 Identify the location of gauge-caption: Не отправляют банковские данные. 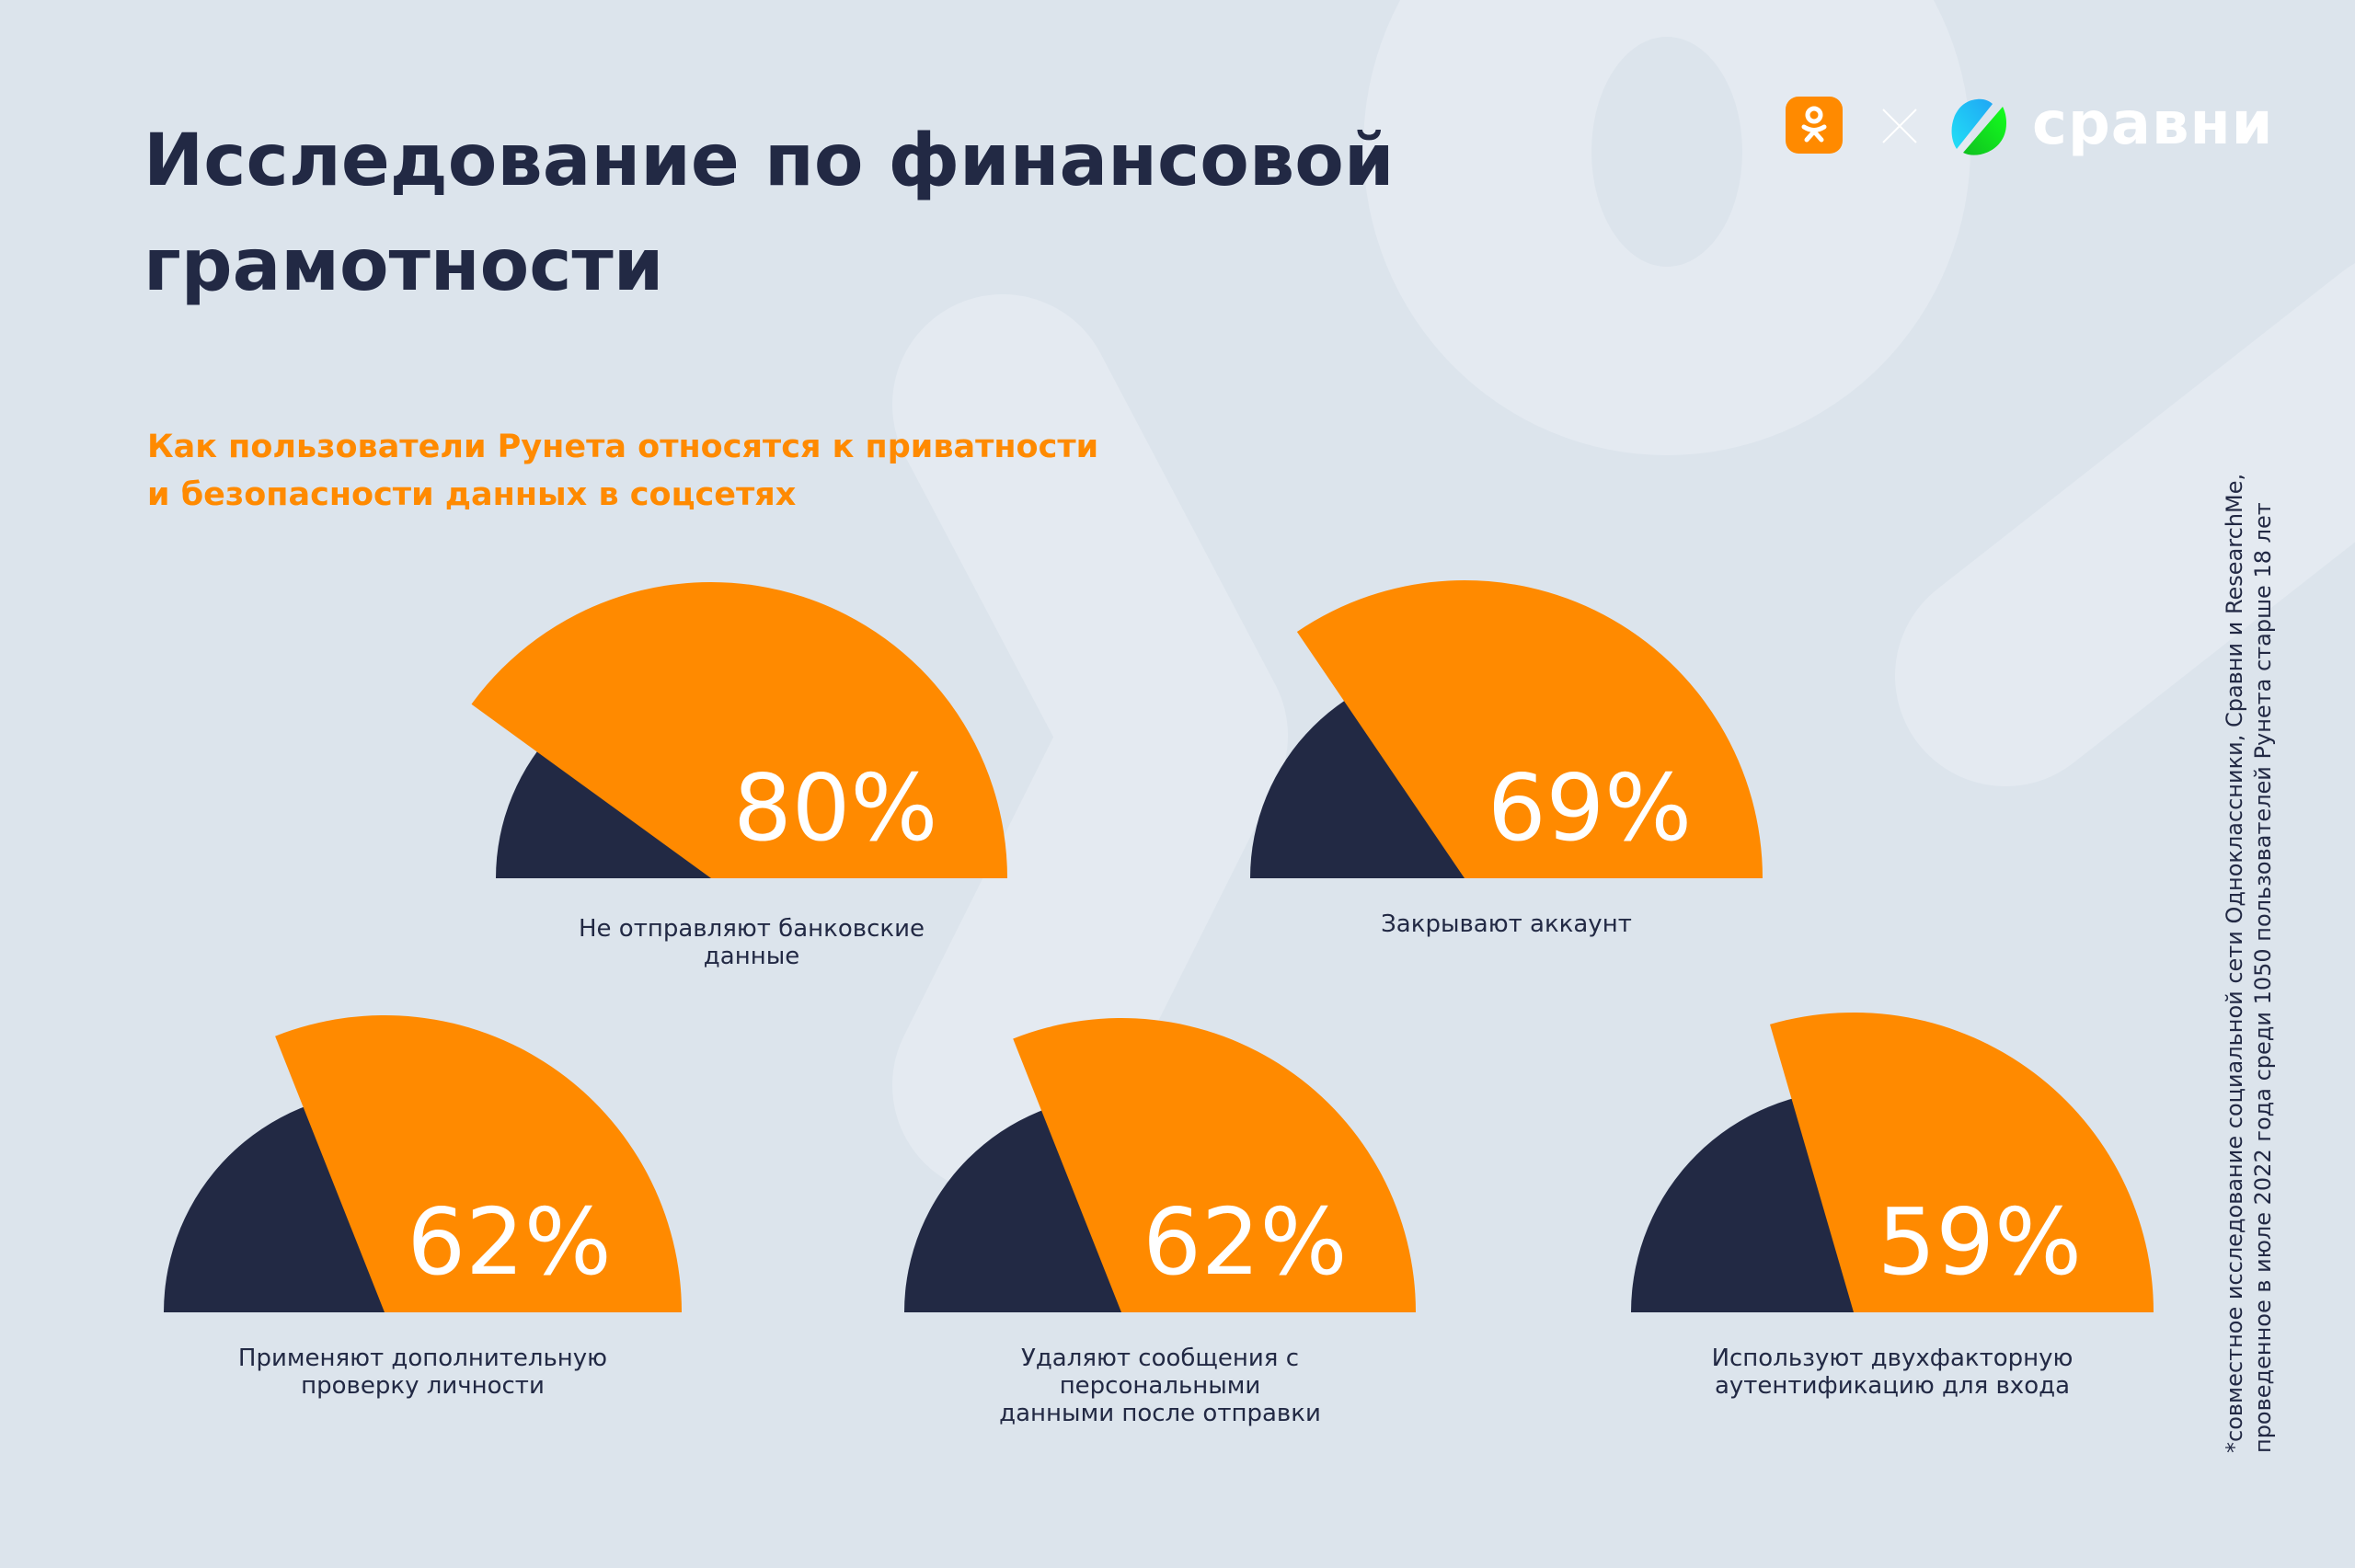
(751, 942).